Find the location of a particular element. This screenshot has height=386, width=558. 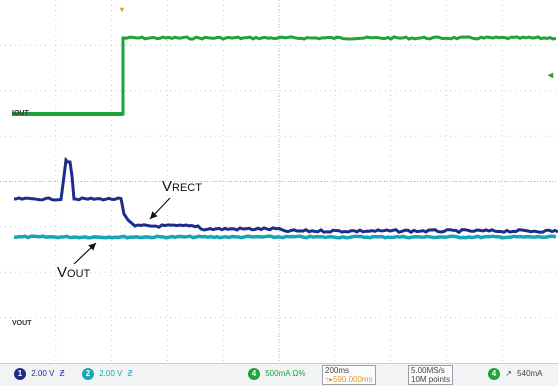

ch4-readout: 4 500mA Ω% is located at coordinates (276, 374).